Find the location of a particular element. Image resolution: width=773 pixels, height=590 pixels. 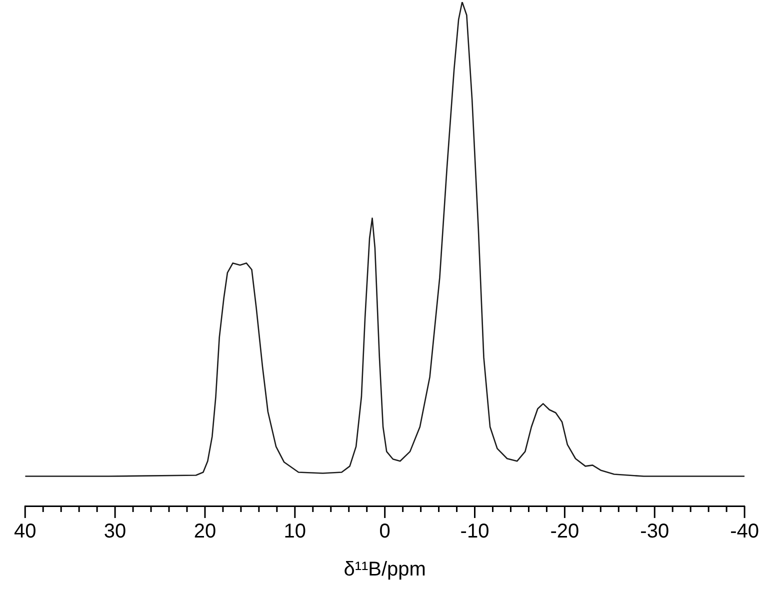

x-axis-title: δ¹¹B/ppm is located at coordinates (385, 569).